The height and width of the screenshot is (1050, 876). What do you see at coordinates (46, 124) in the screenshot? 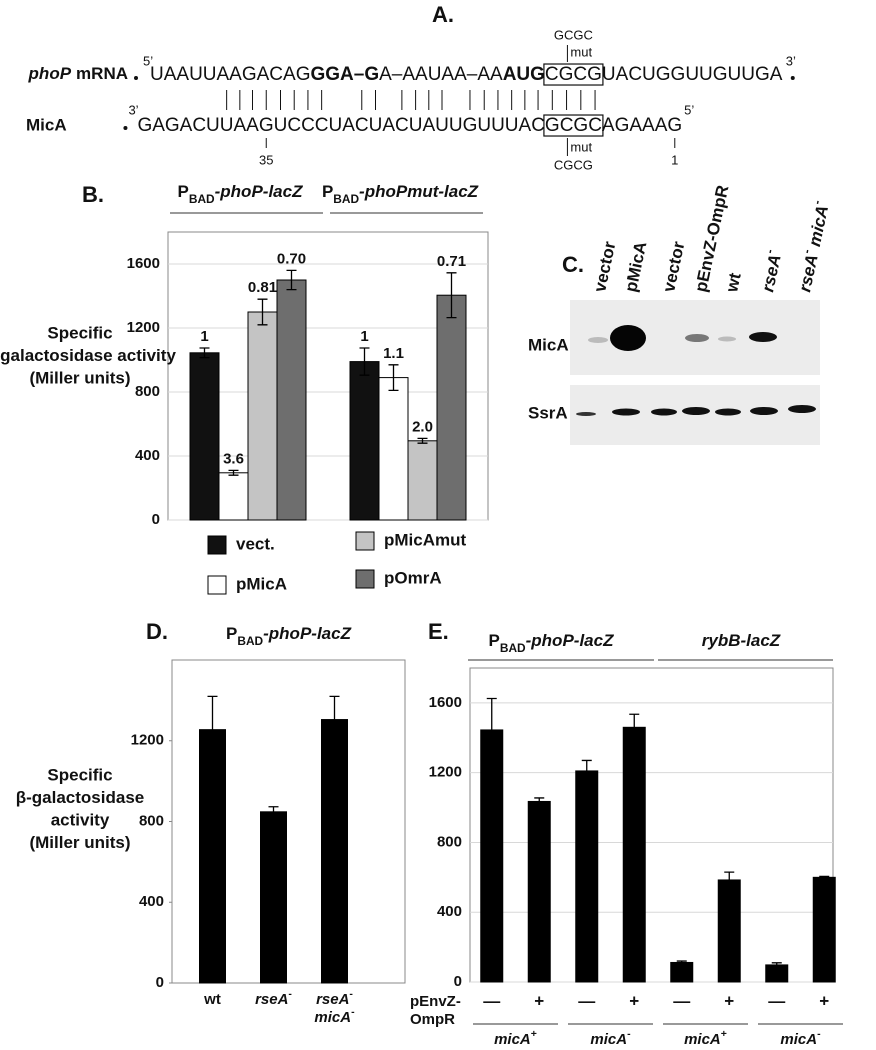
I see `row-label: MicA` at bounding box center [46, 124].